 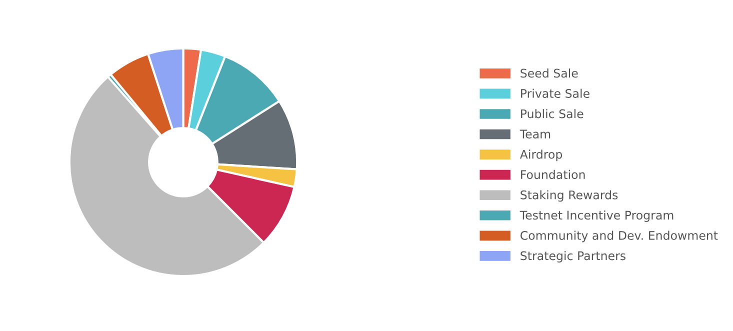 I want to click on legend-label: Seed Sale, so click(x=549, y=73).